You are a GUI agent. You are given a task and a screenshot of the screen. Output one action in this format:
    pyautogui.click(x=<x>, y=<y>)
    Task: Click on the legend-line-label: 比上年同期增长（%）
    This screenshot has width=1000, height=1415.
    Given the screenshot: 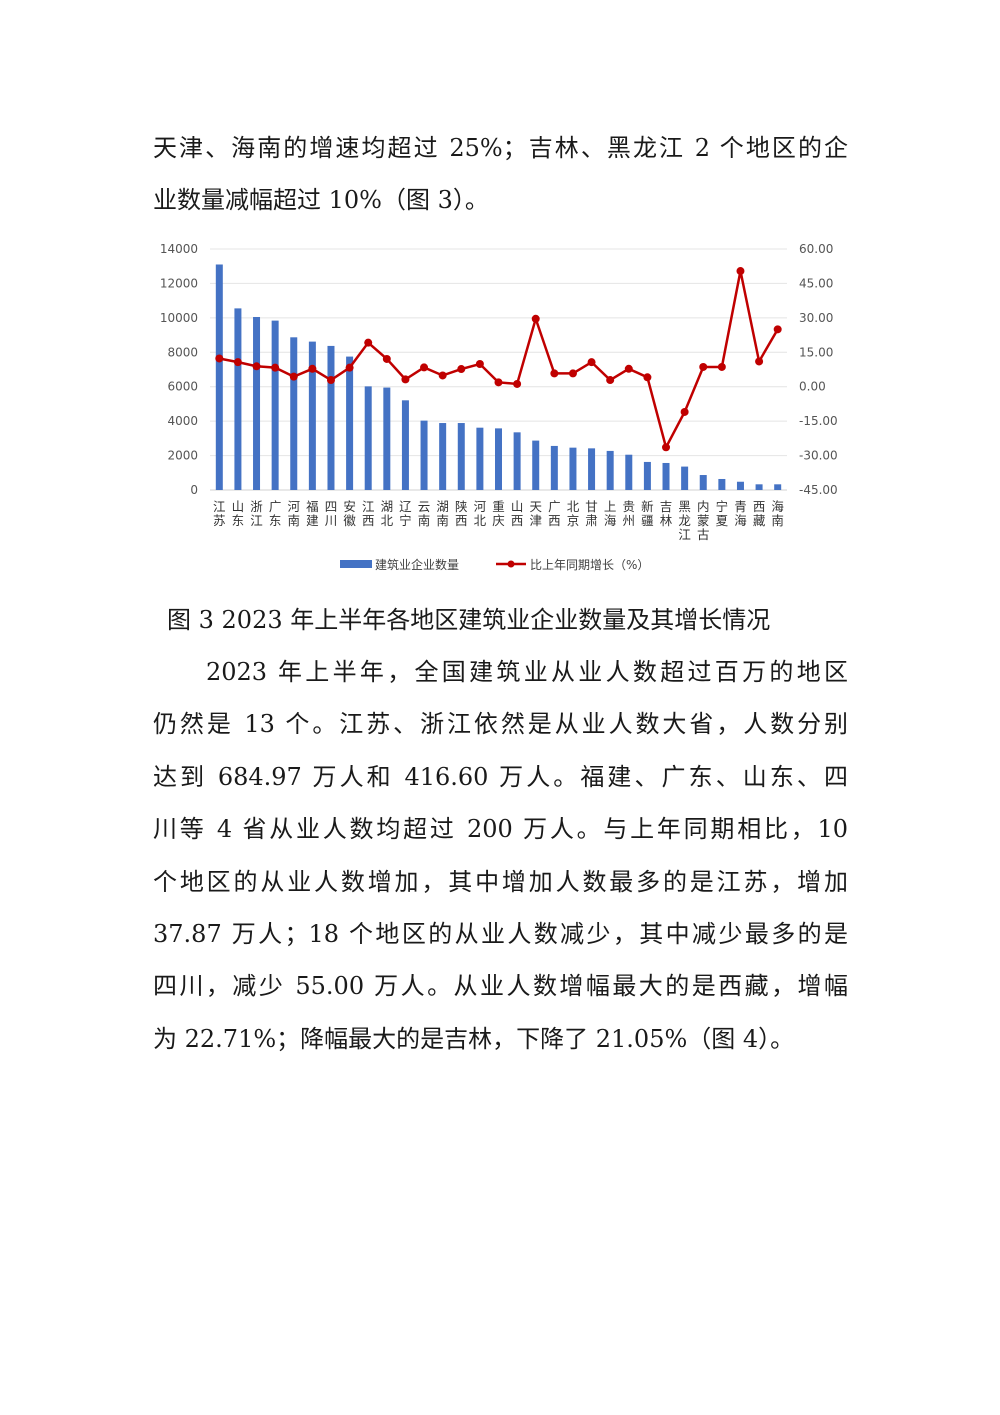 What is the action you would take?
    pyautogui.click(x=589, y=565)
    